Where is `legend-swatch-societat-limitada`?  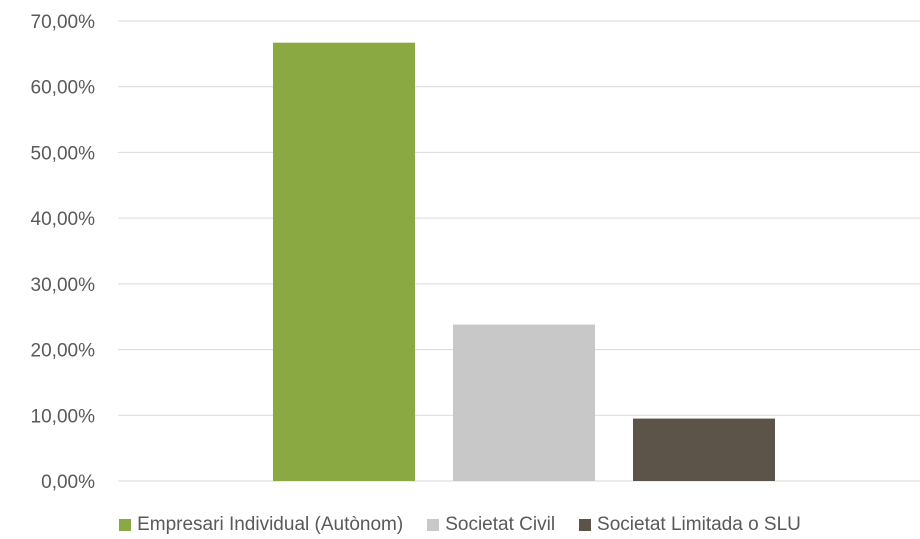 legend-swatch-societat-limitada is located at coordinates (585, 525).